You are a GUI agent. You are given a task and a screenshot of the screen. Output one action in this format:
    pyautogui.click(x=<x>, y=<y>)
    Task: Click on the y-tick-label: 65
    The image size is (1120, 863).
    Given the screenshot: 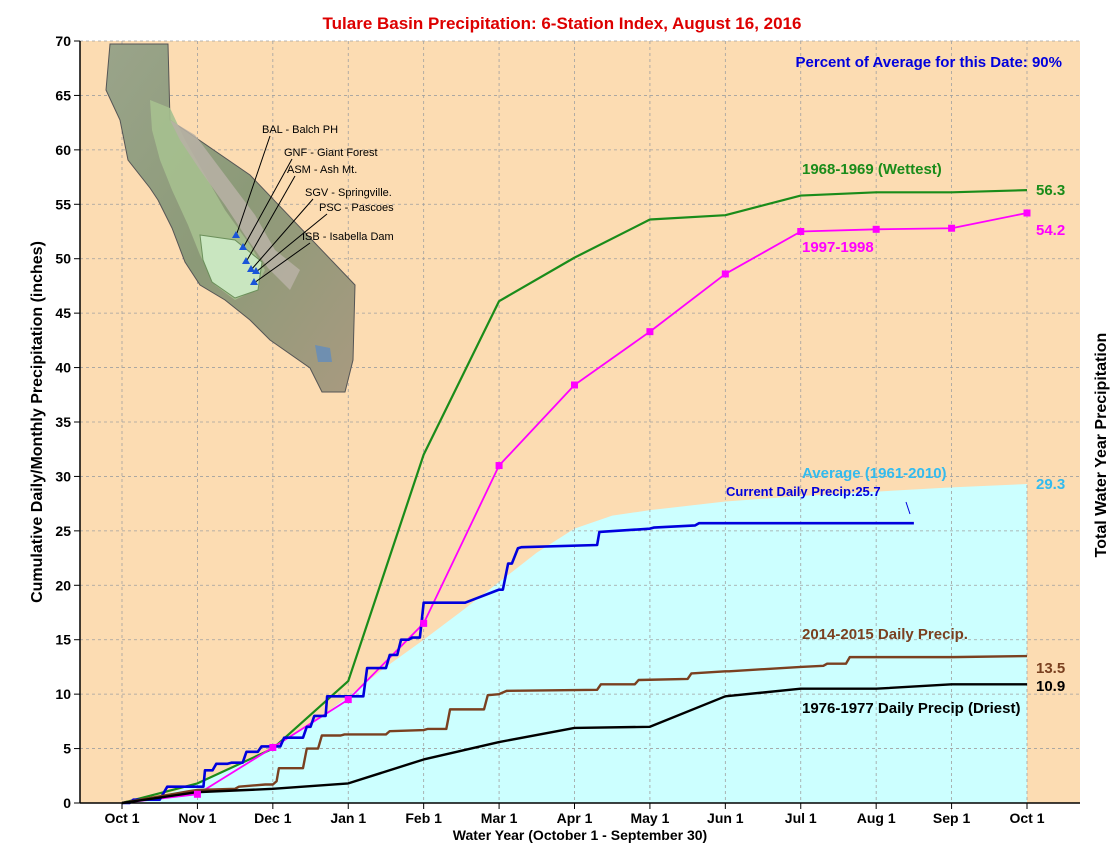 What is the action you would take?
    pyautogui.click(x=63, y=95)
    